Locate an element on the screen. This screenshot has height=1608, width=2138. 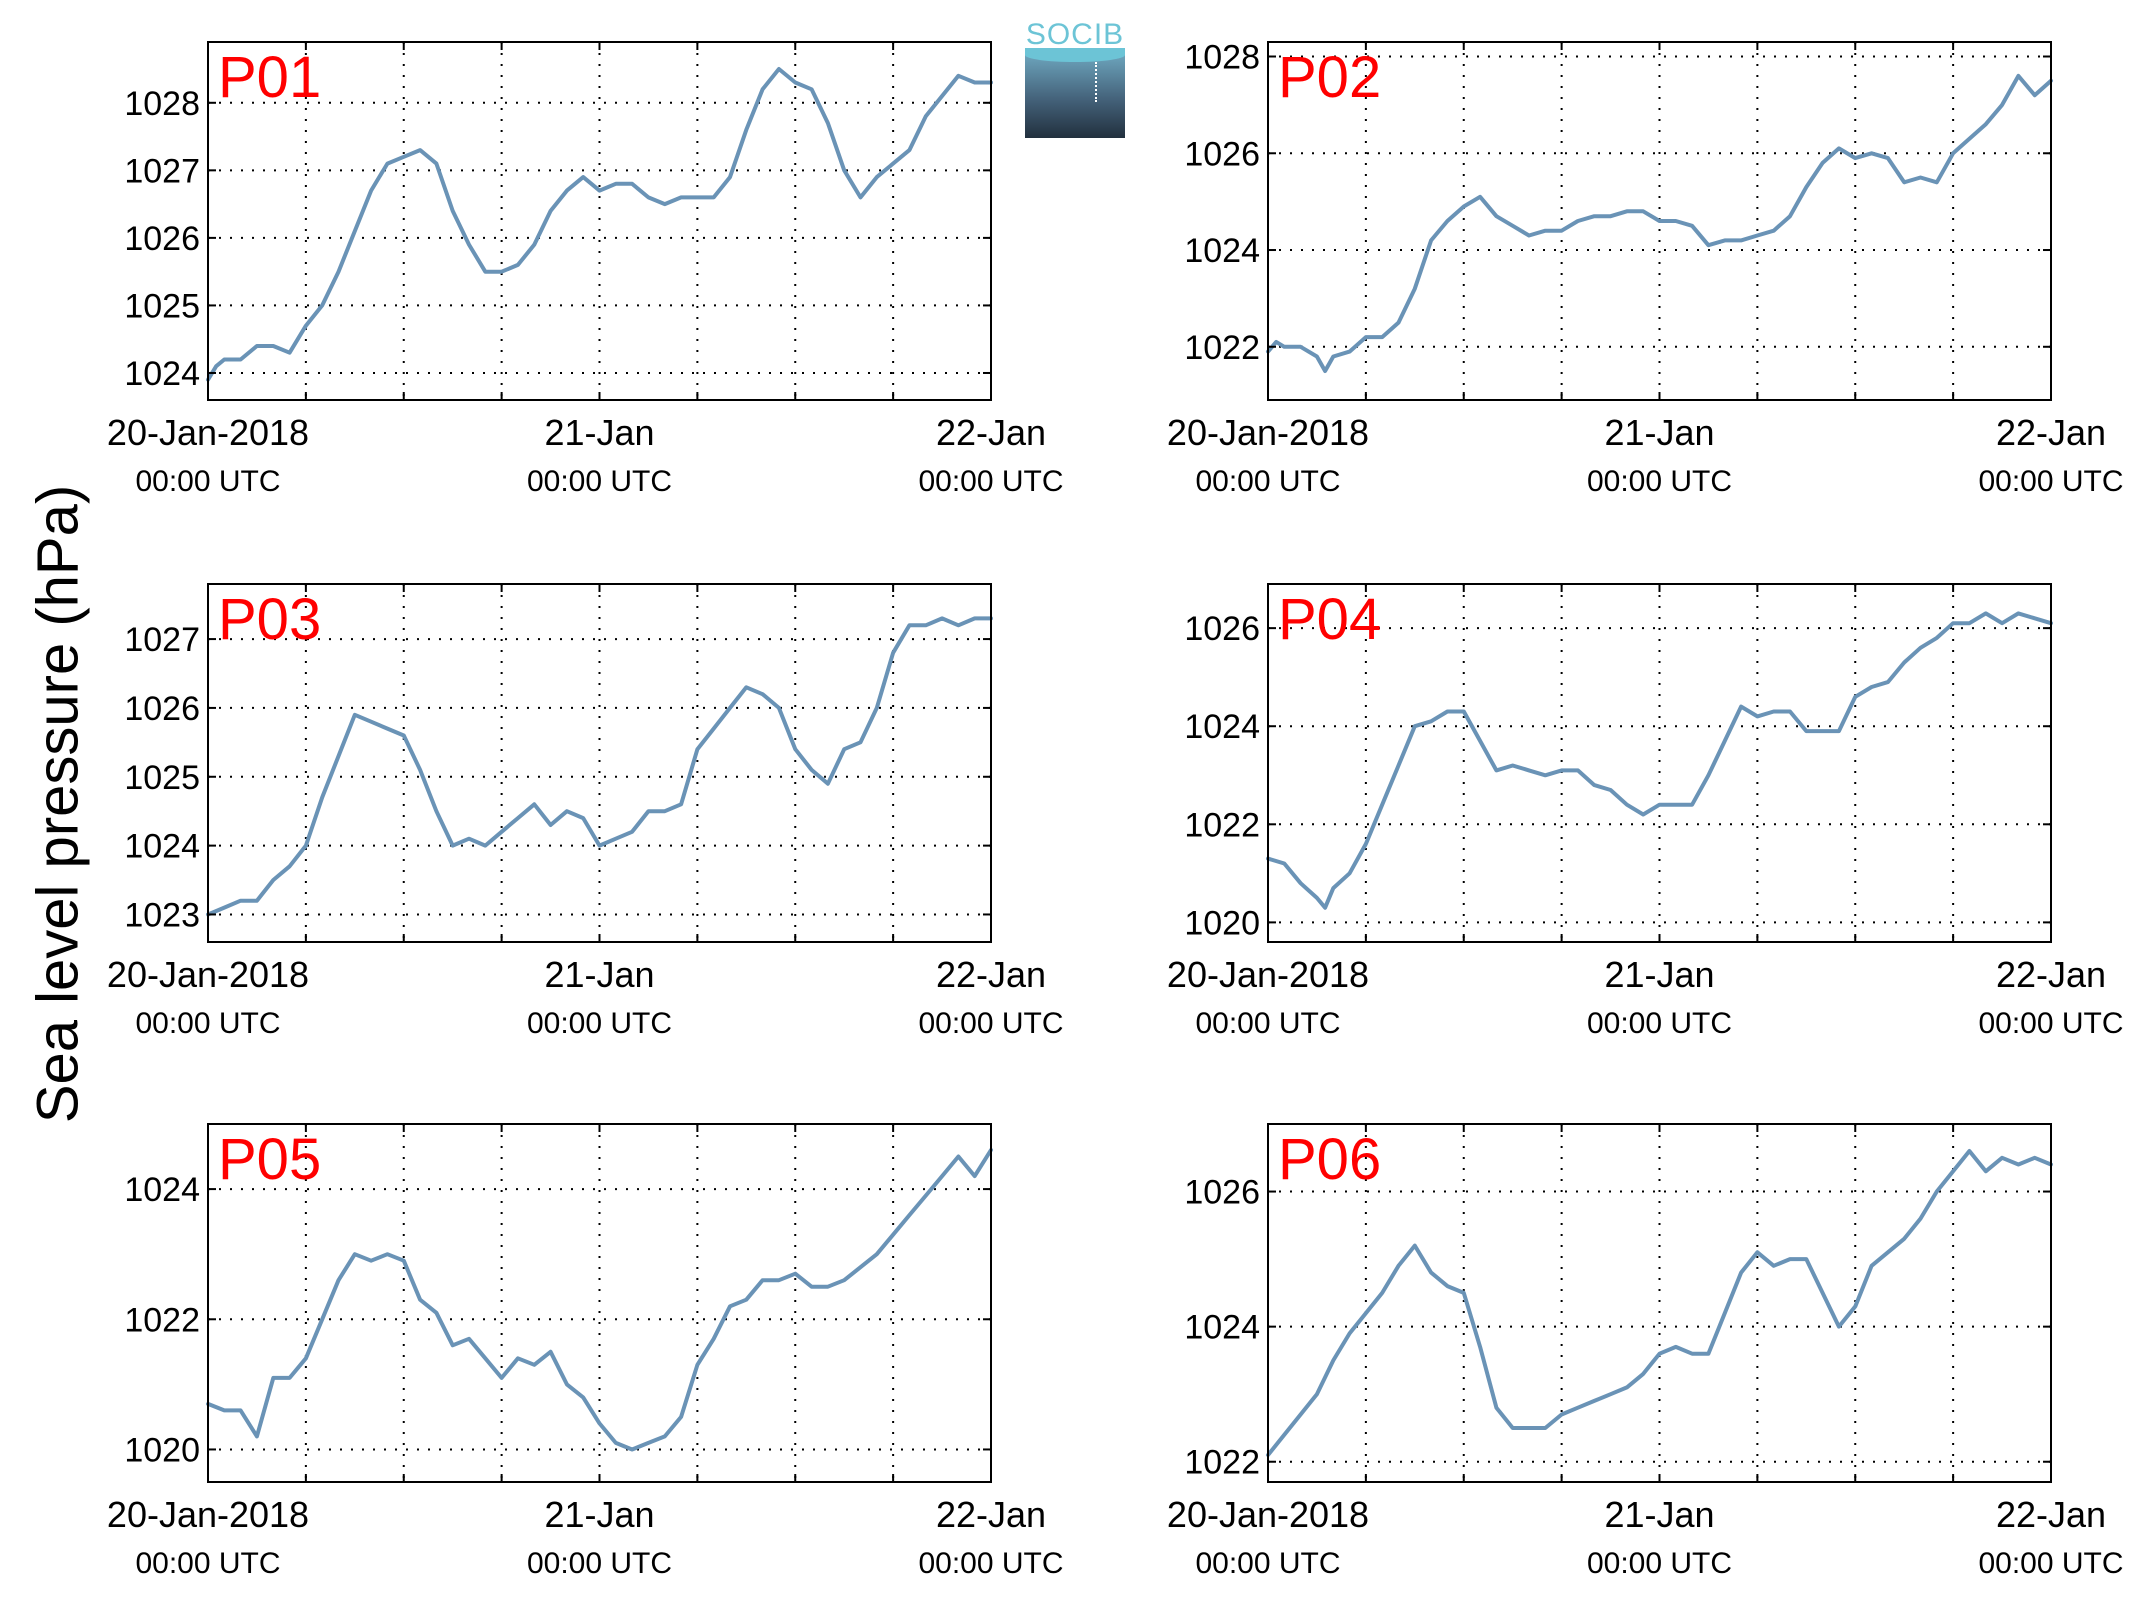
logo-dots is located at coordinates (1096, 82).